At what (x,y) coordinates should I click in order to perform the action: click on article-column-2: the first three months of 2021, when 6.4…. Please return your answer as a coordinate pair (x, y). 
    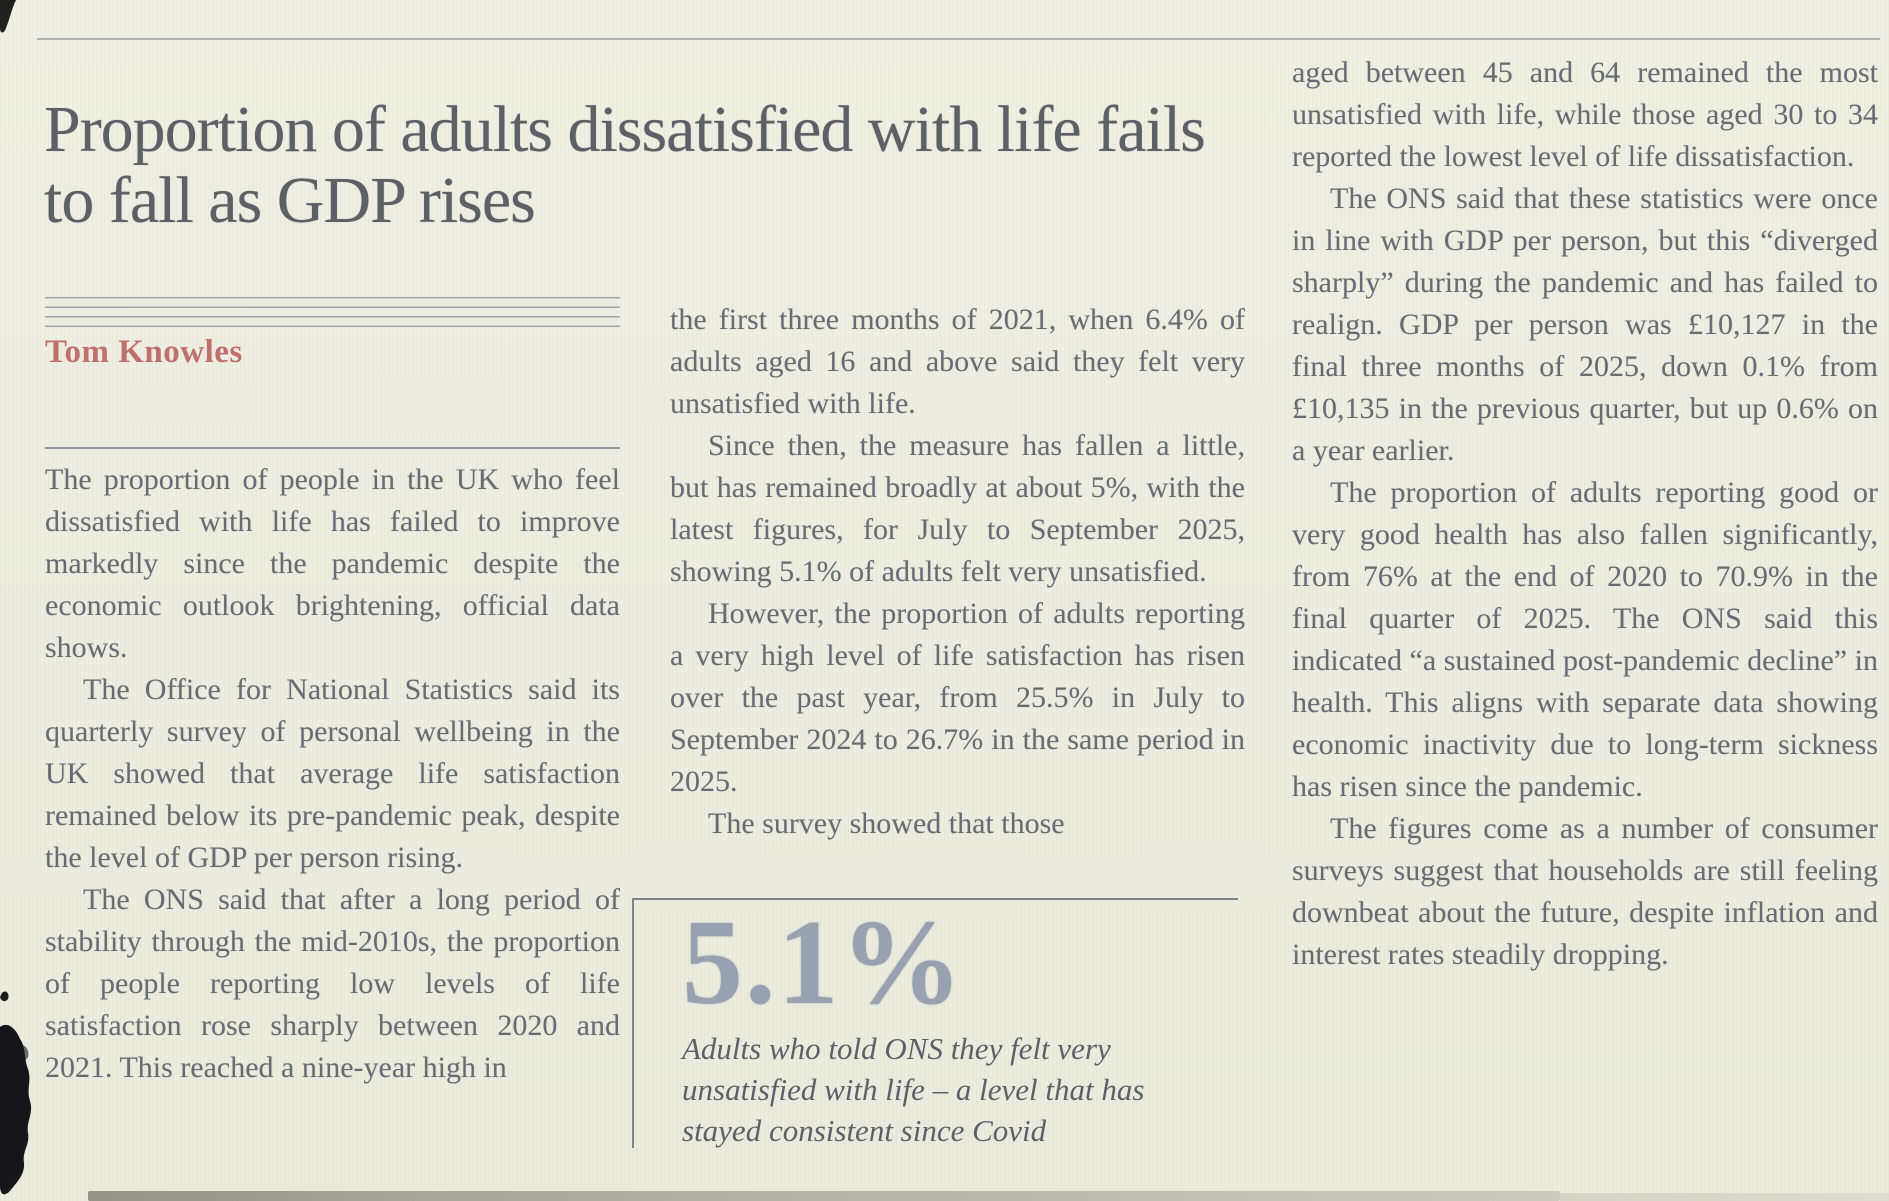
    Looking at the image, I should click on (957, 572).